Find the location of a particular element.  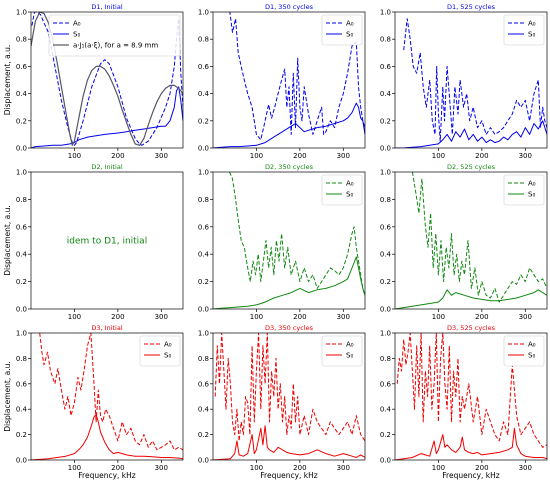

legend-entry-label: a·J₁(a·ξ), for a = 8.9 mm is located at coordinates (115, 46).